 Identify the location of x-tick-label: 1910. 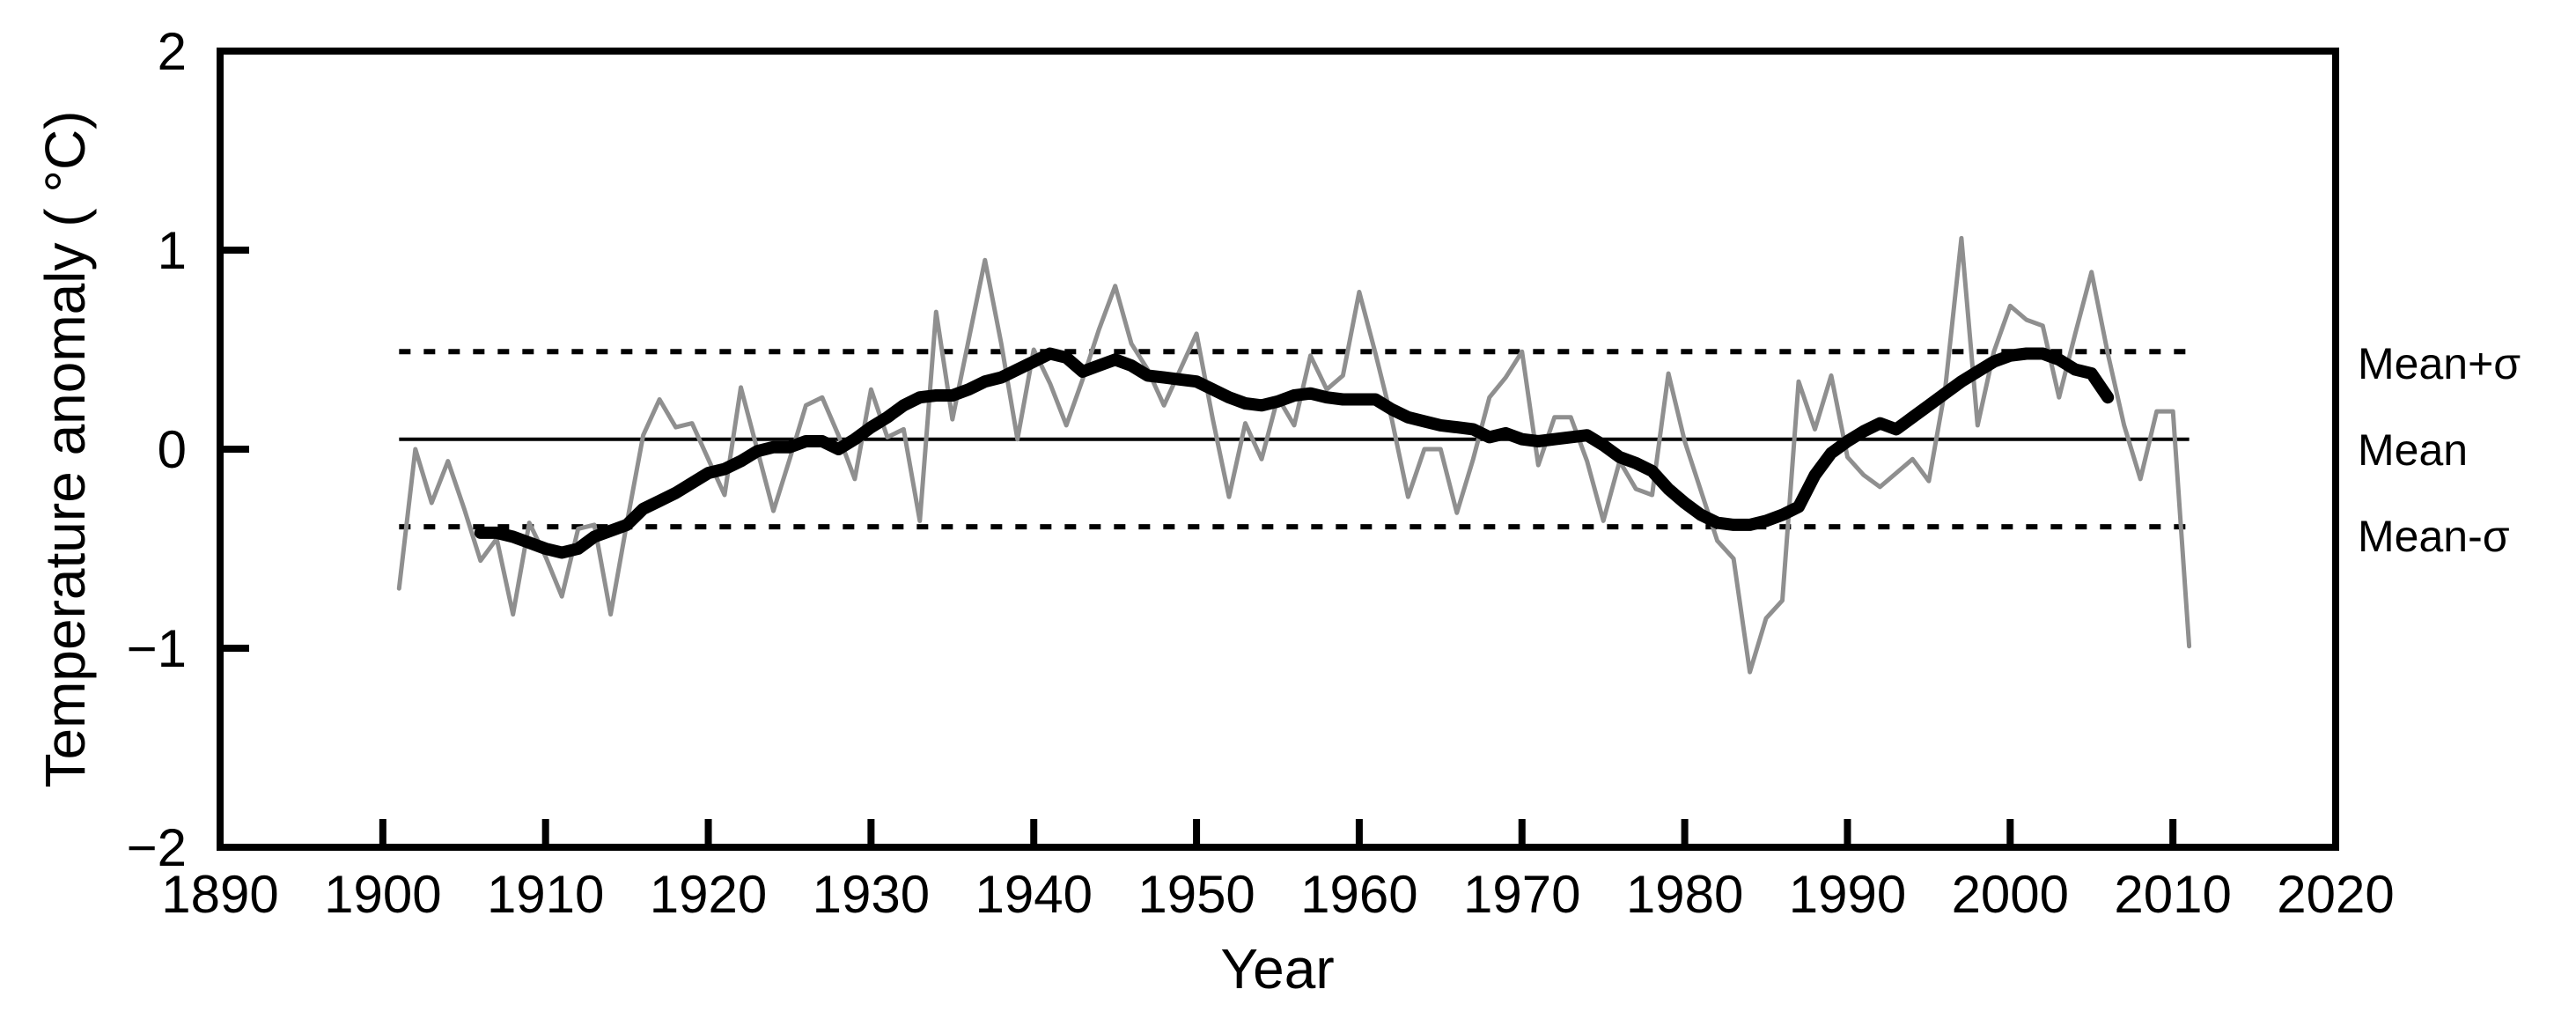
(546, 894).